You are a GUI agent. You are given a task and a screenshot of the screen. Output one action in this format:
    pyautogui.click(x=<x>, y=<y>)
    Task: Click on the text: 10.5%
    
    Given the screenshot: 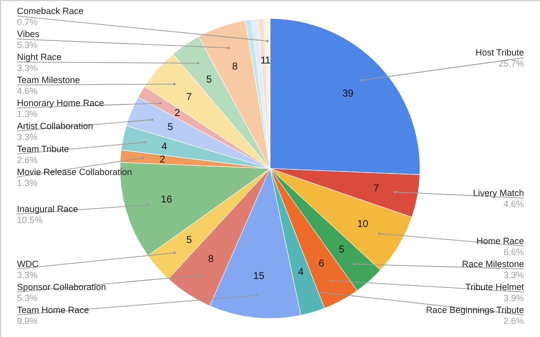 What is the action you would take?
    pyautogui.click(x=30, y=220)
    